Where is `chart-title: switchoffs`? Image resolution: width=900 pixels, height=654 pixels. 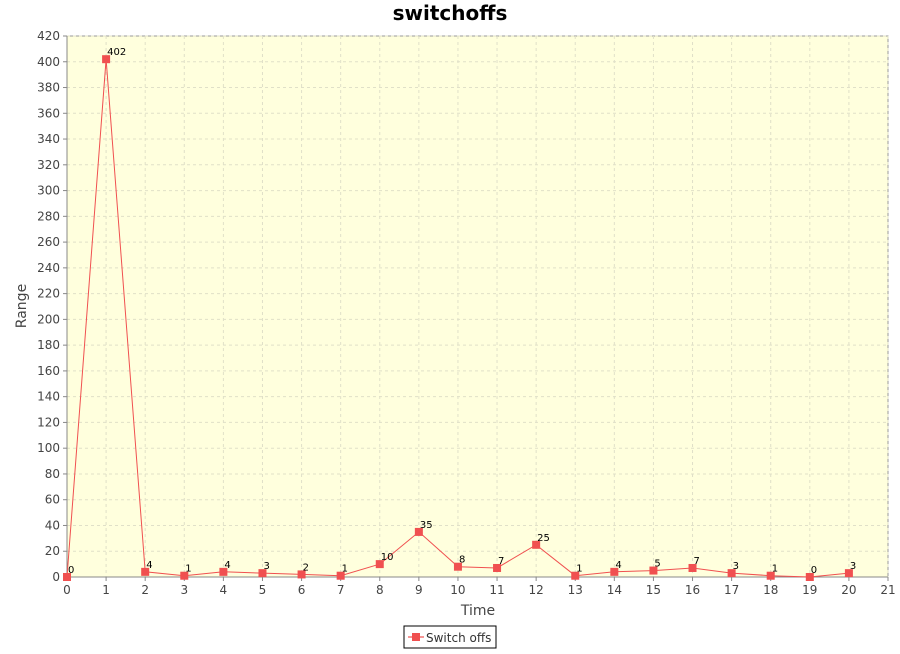
chart-title: switchoffs is located at coordinates (450, 13).